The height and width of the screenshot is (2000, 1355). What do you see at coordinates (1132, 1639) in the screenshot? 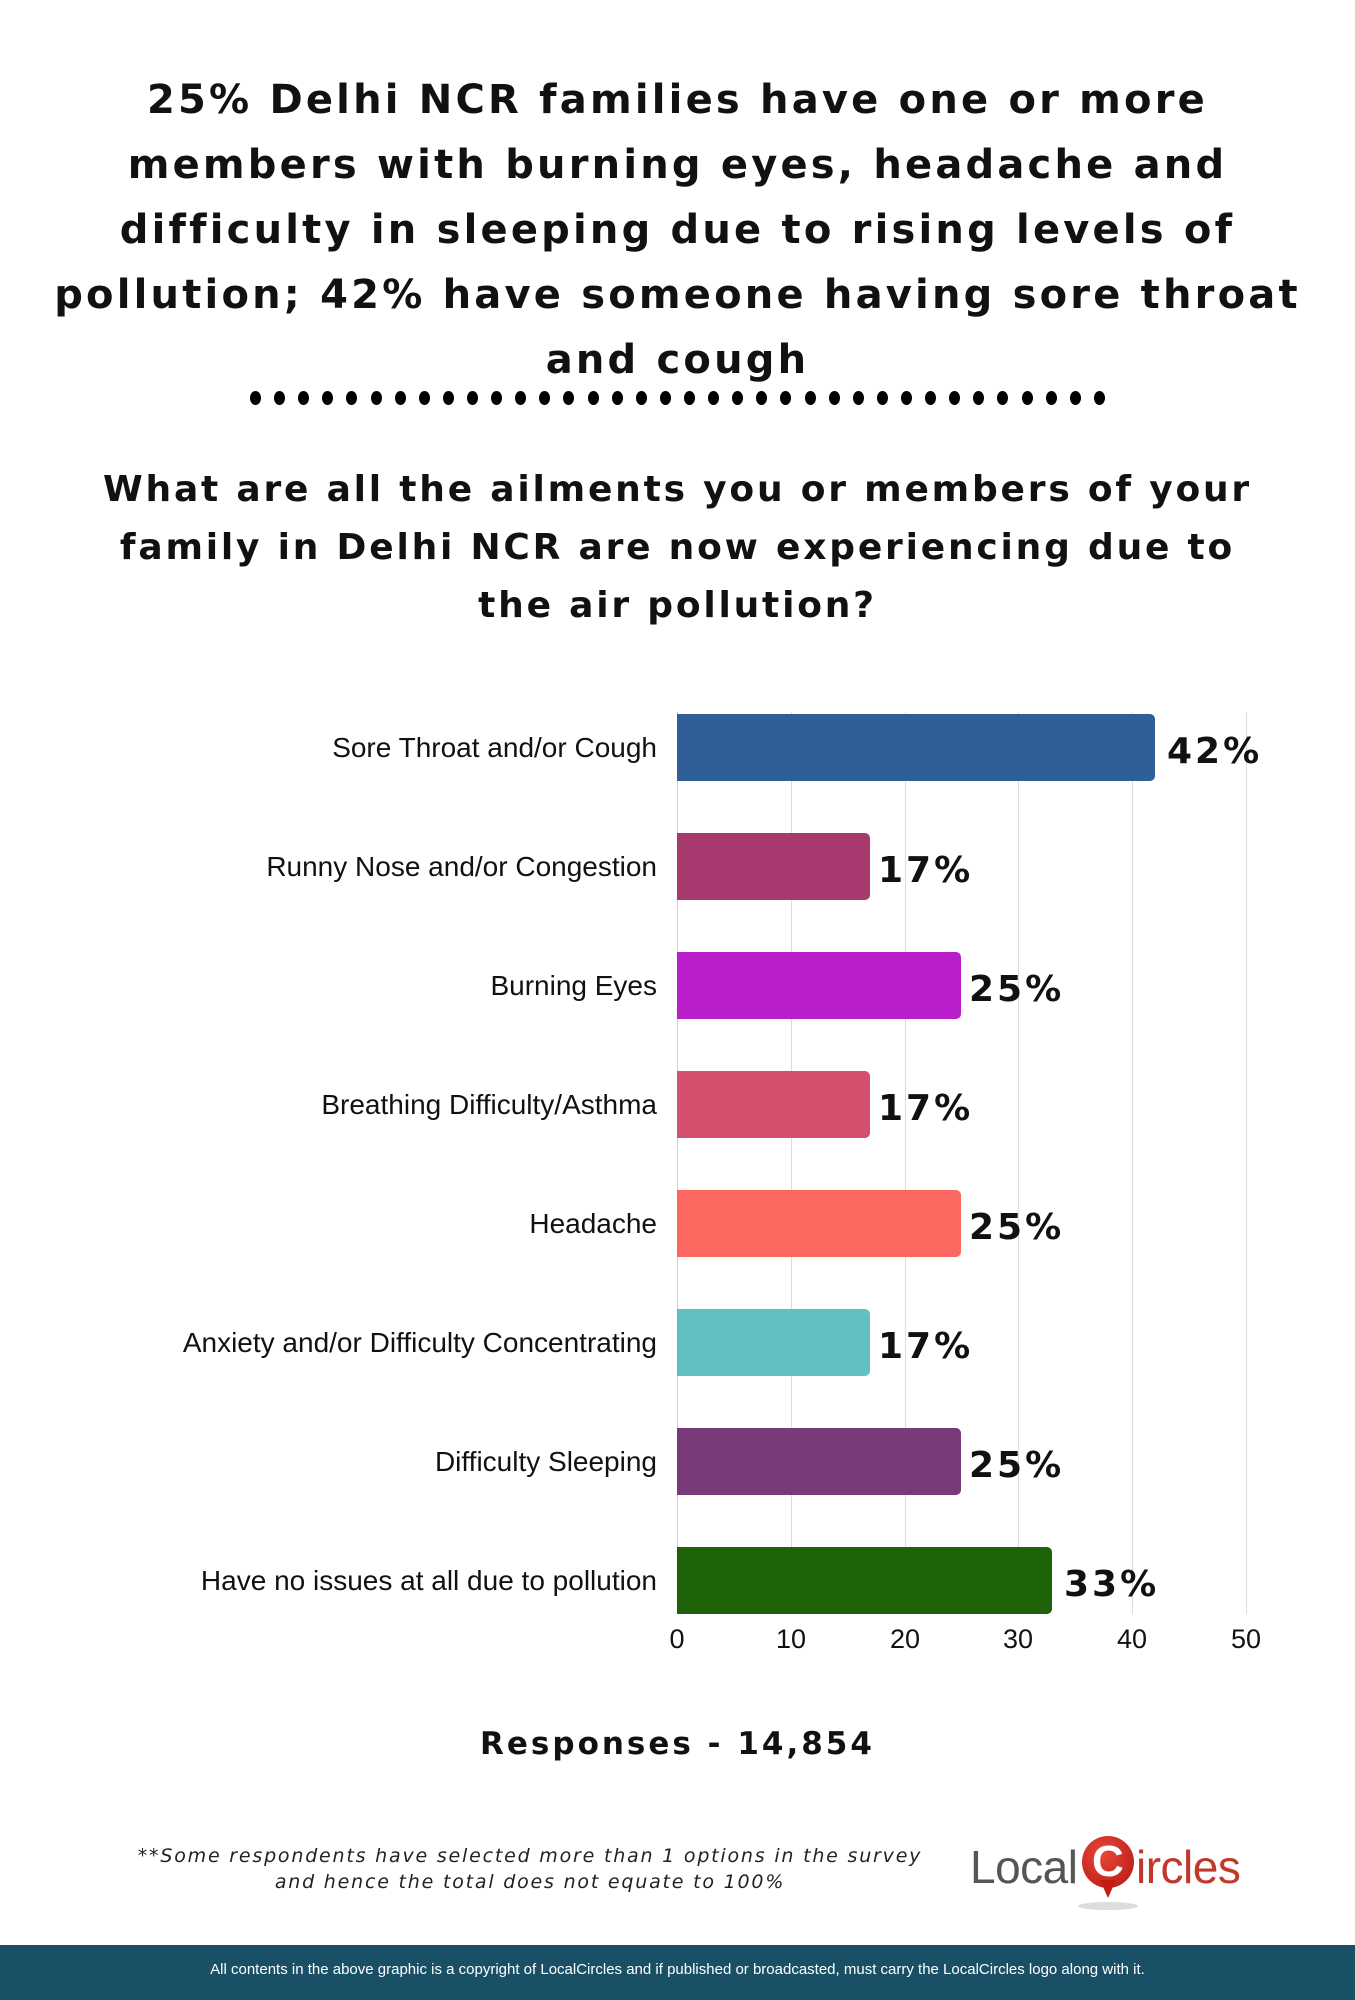
I see `x-tick: 40` at bounding box center [1132, 1639].